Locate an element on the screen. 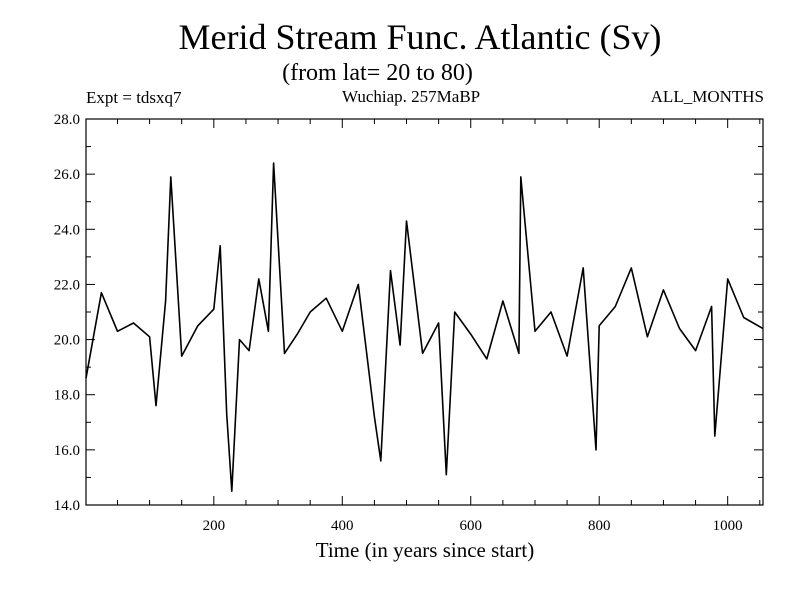 This screenshot has height=600, width=800. chart-subtitle: (from lat= 20 to 80) is located at coordinates (377, 73).